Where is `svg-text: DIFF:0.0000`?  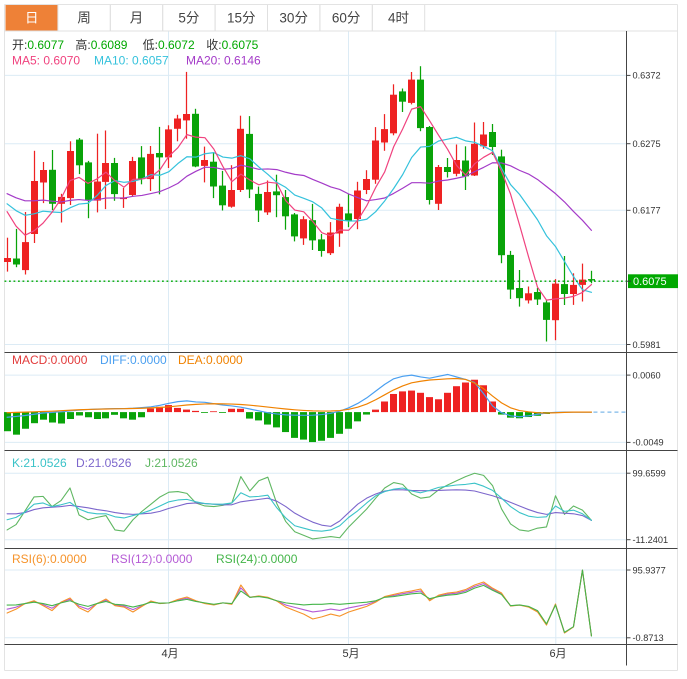 svg-text: DIFF:0.0000 is located at coordinates (133, 360).